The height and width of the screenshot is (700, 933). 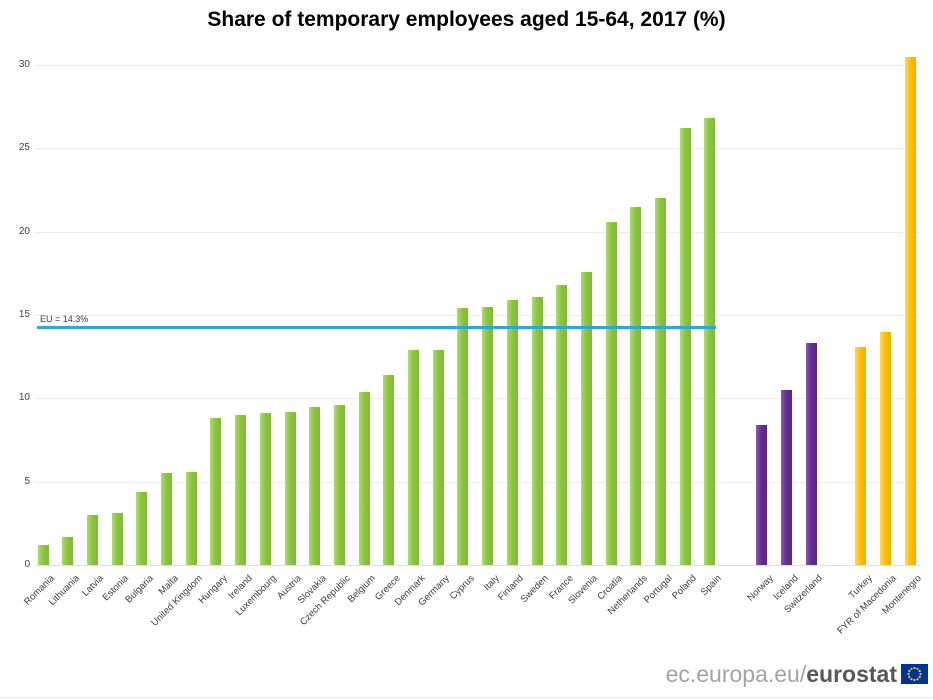 What do you see at coordinates (265, 489) in the screenshot?
I see `bar-luxembourg` at bounding box center [265, 489].